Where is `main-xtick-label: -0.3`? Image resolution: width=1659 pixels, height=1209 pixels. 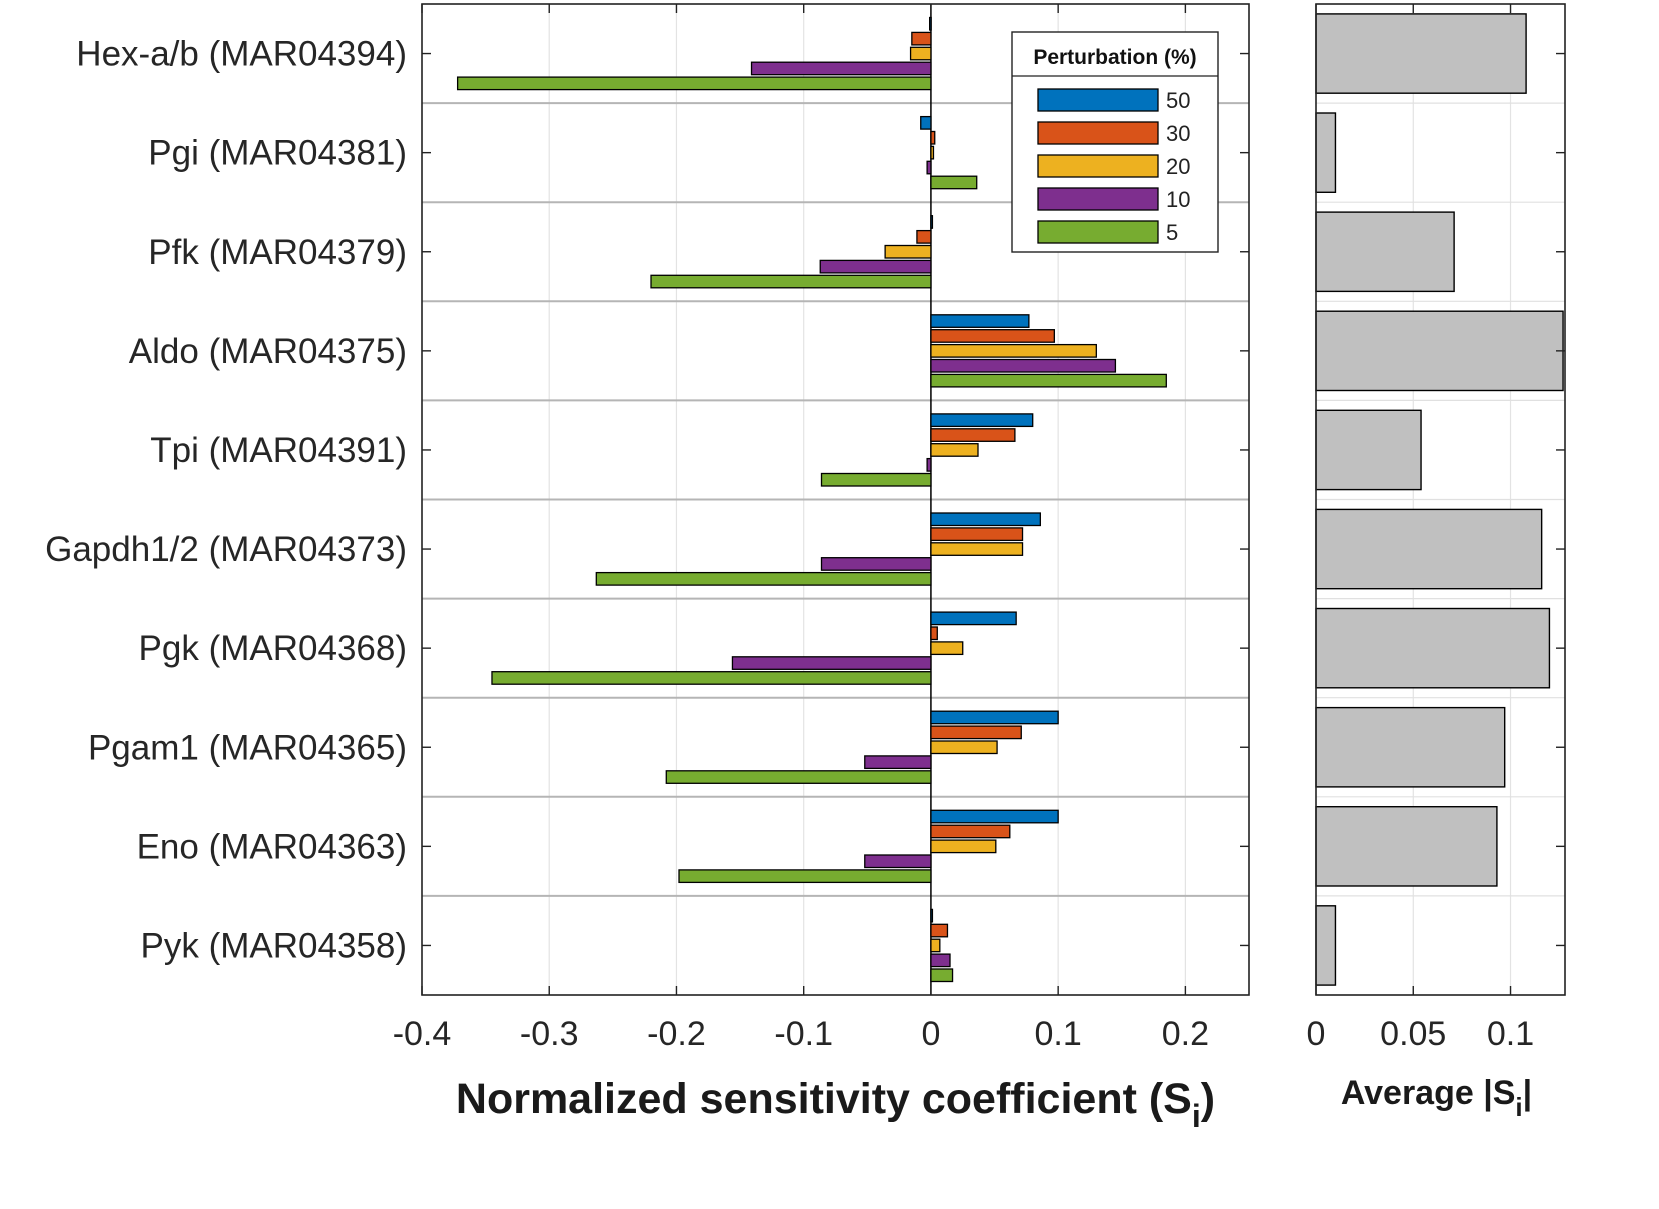
main-xtick-label: -0.3 is located at coordinates (549, 1034).